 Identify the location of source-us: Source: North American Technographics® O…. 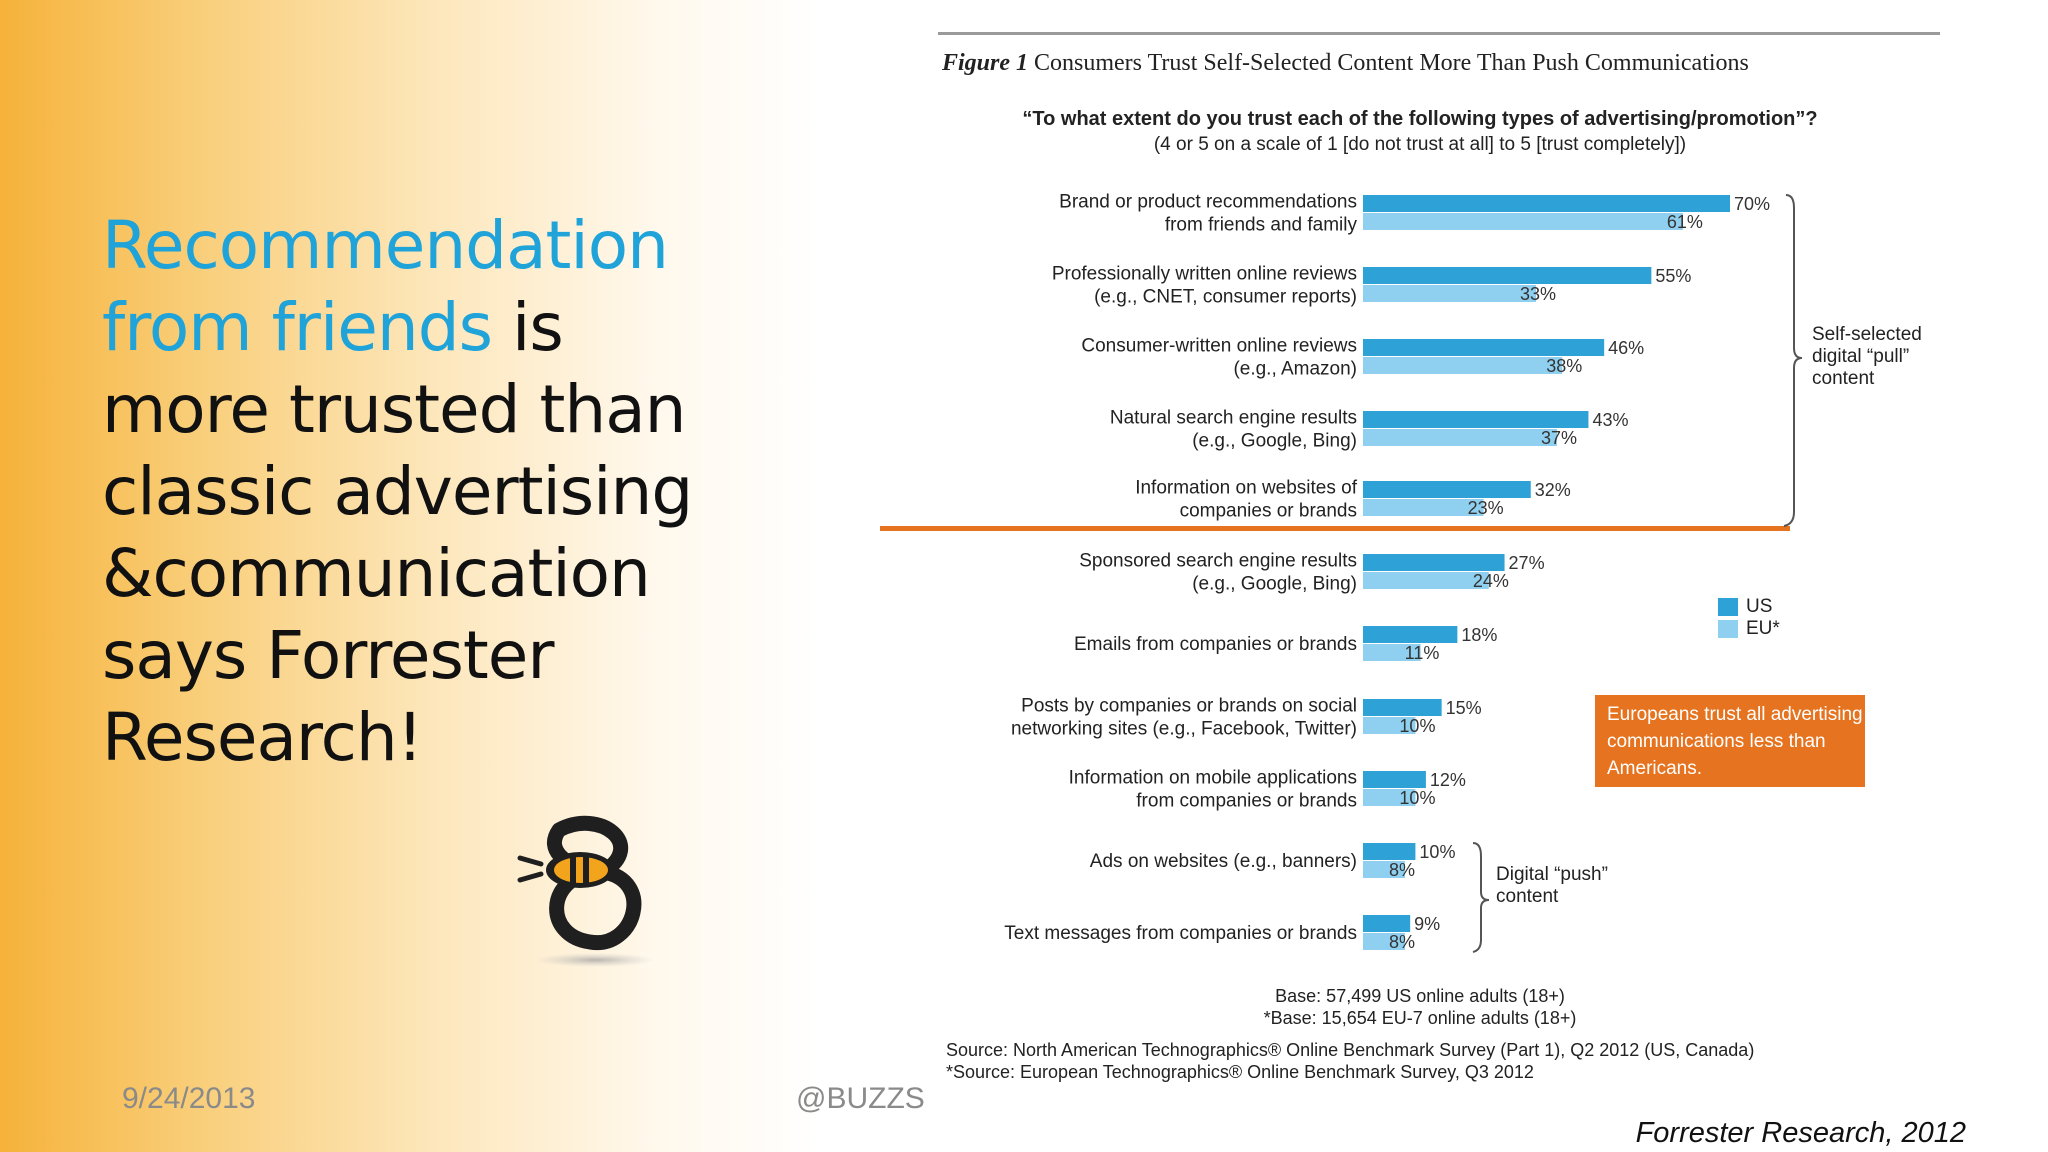
(1350, 1050).